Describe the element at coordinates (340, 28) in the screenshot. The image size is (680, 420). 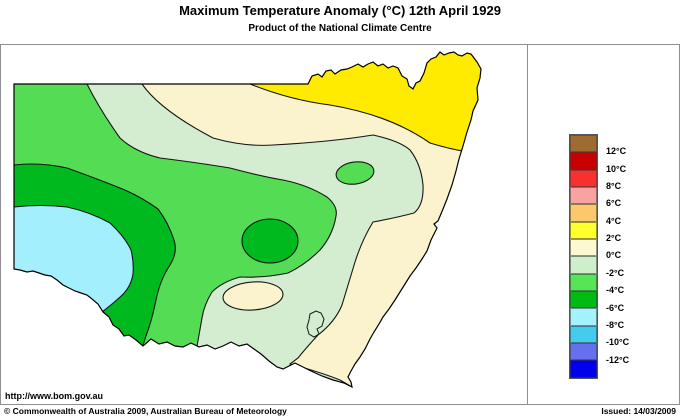
I see `page-subtitle: Product of the National Climate Centre` at that location.